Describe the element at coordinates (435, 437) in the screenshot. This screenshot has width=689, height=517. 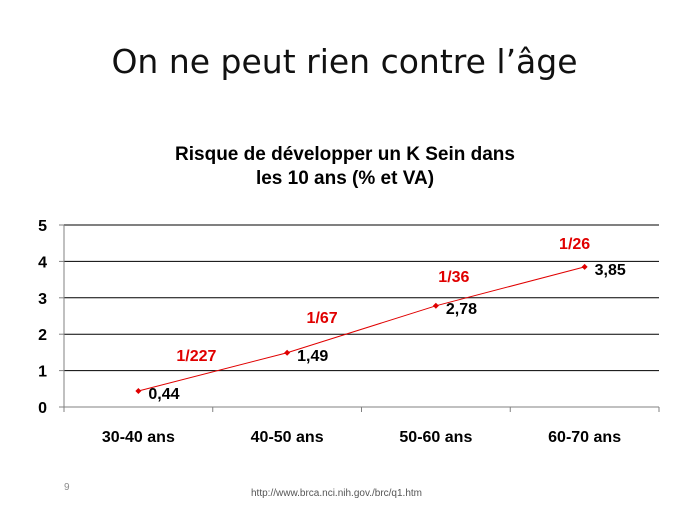
I see `x-tick-label: 50-60 ans` at that location.